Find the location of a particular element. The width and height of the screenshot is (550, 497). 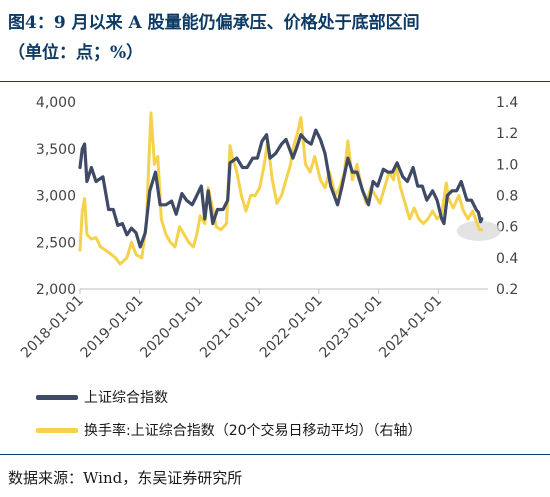

legend-swatch-index is located at coordinates (57, 397).